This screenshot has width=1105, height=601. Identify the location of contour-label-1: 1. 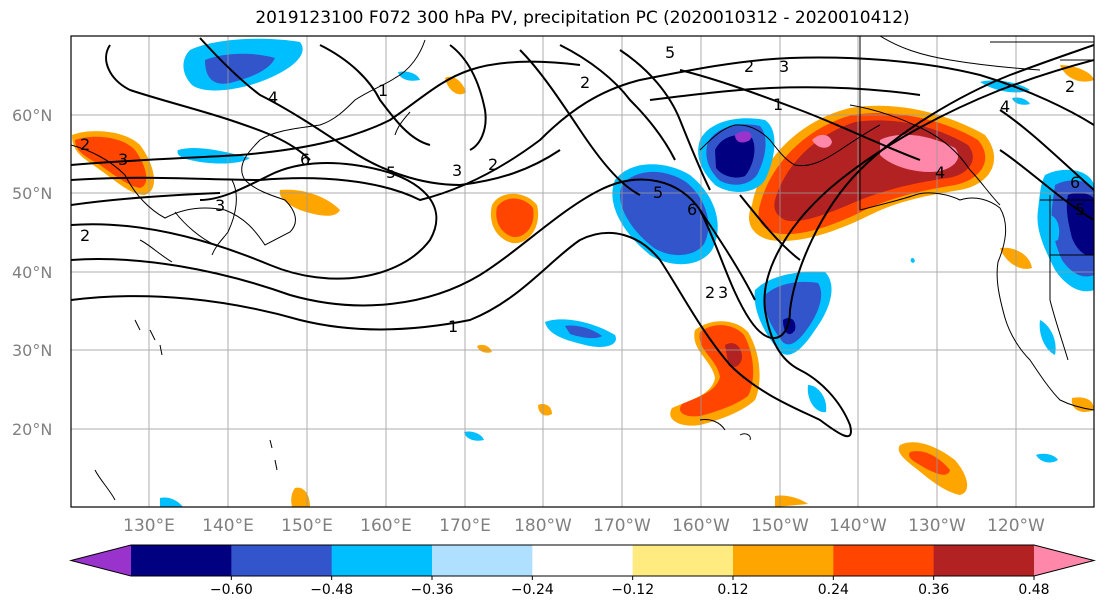
(453, 326).